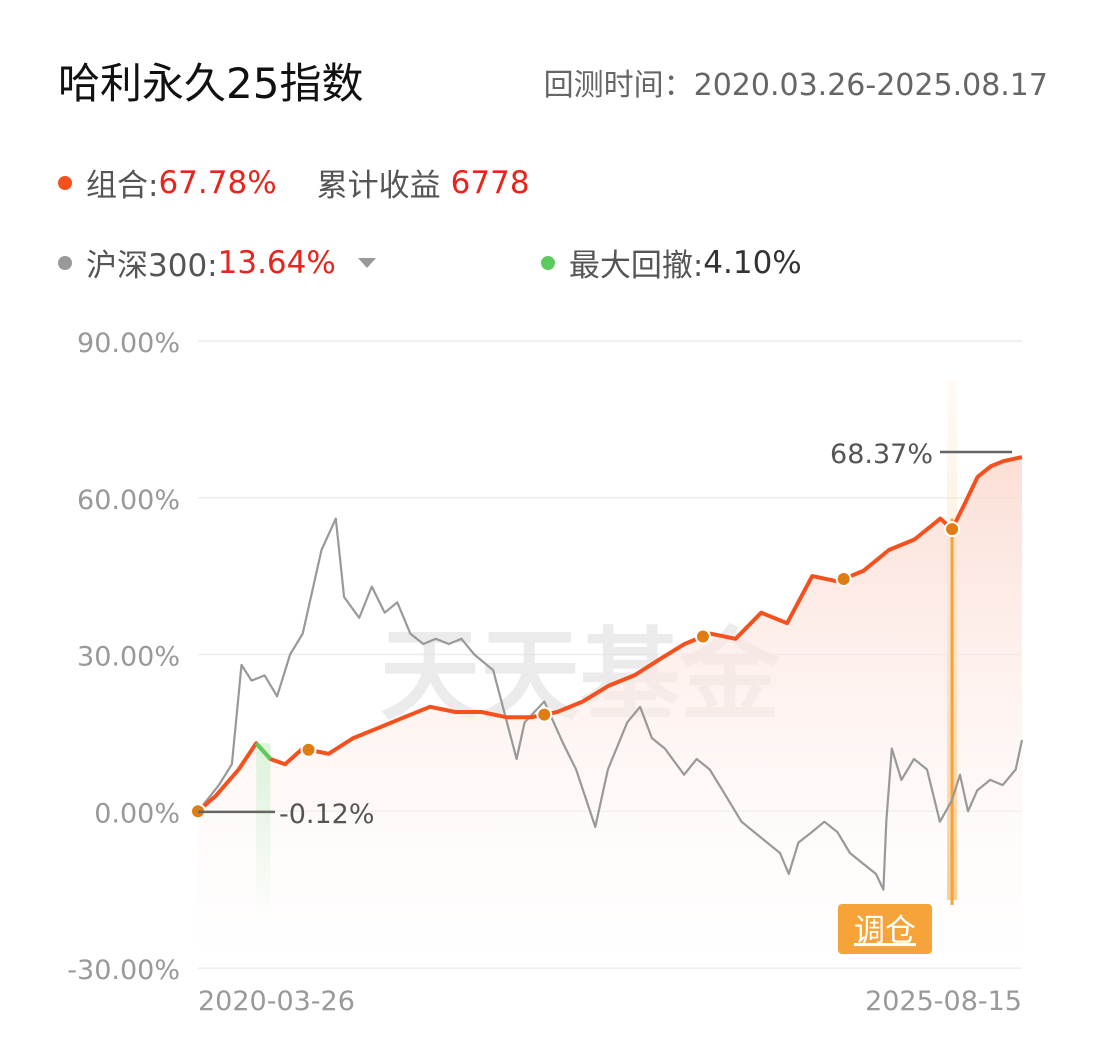  Describe the element at coordinates (430, 262) in the screenshot. I see `legend-row-benchmark: 沪深300: 13.64% 最大回撤: 4.10%` at that location.